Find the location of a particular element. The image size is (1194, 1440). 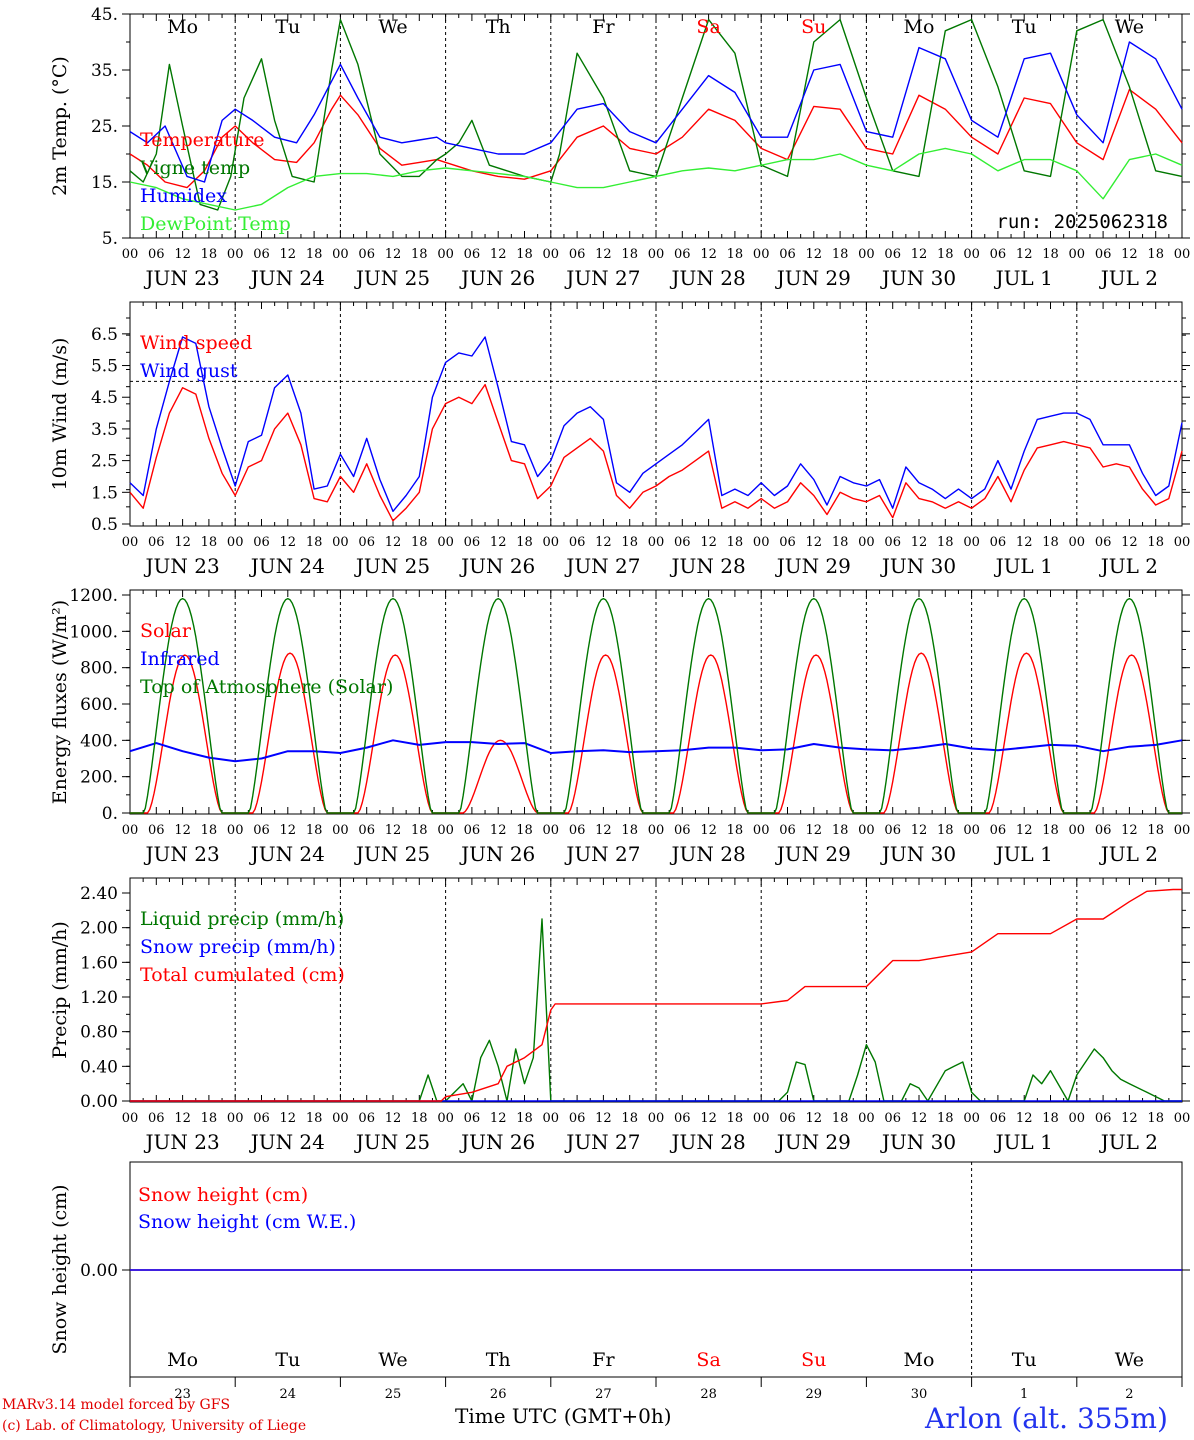

day-number: 28 is located at coordinates (708, 1394).